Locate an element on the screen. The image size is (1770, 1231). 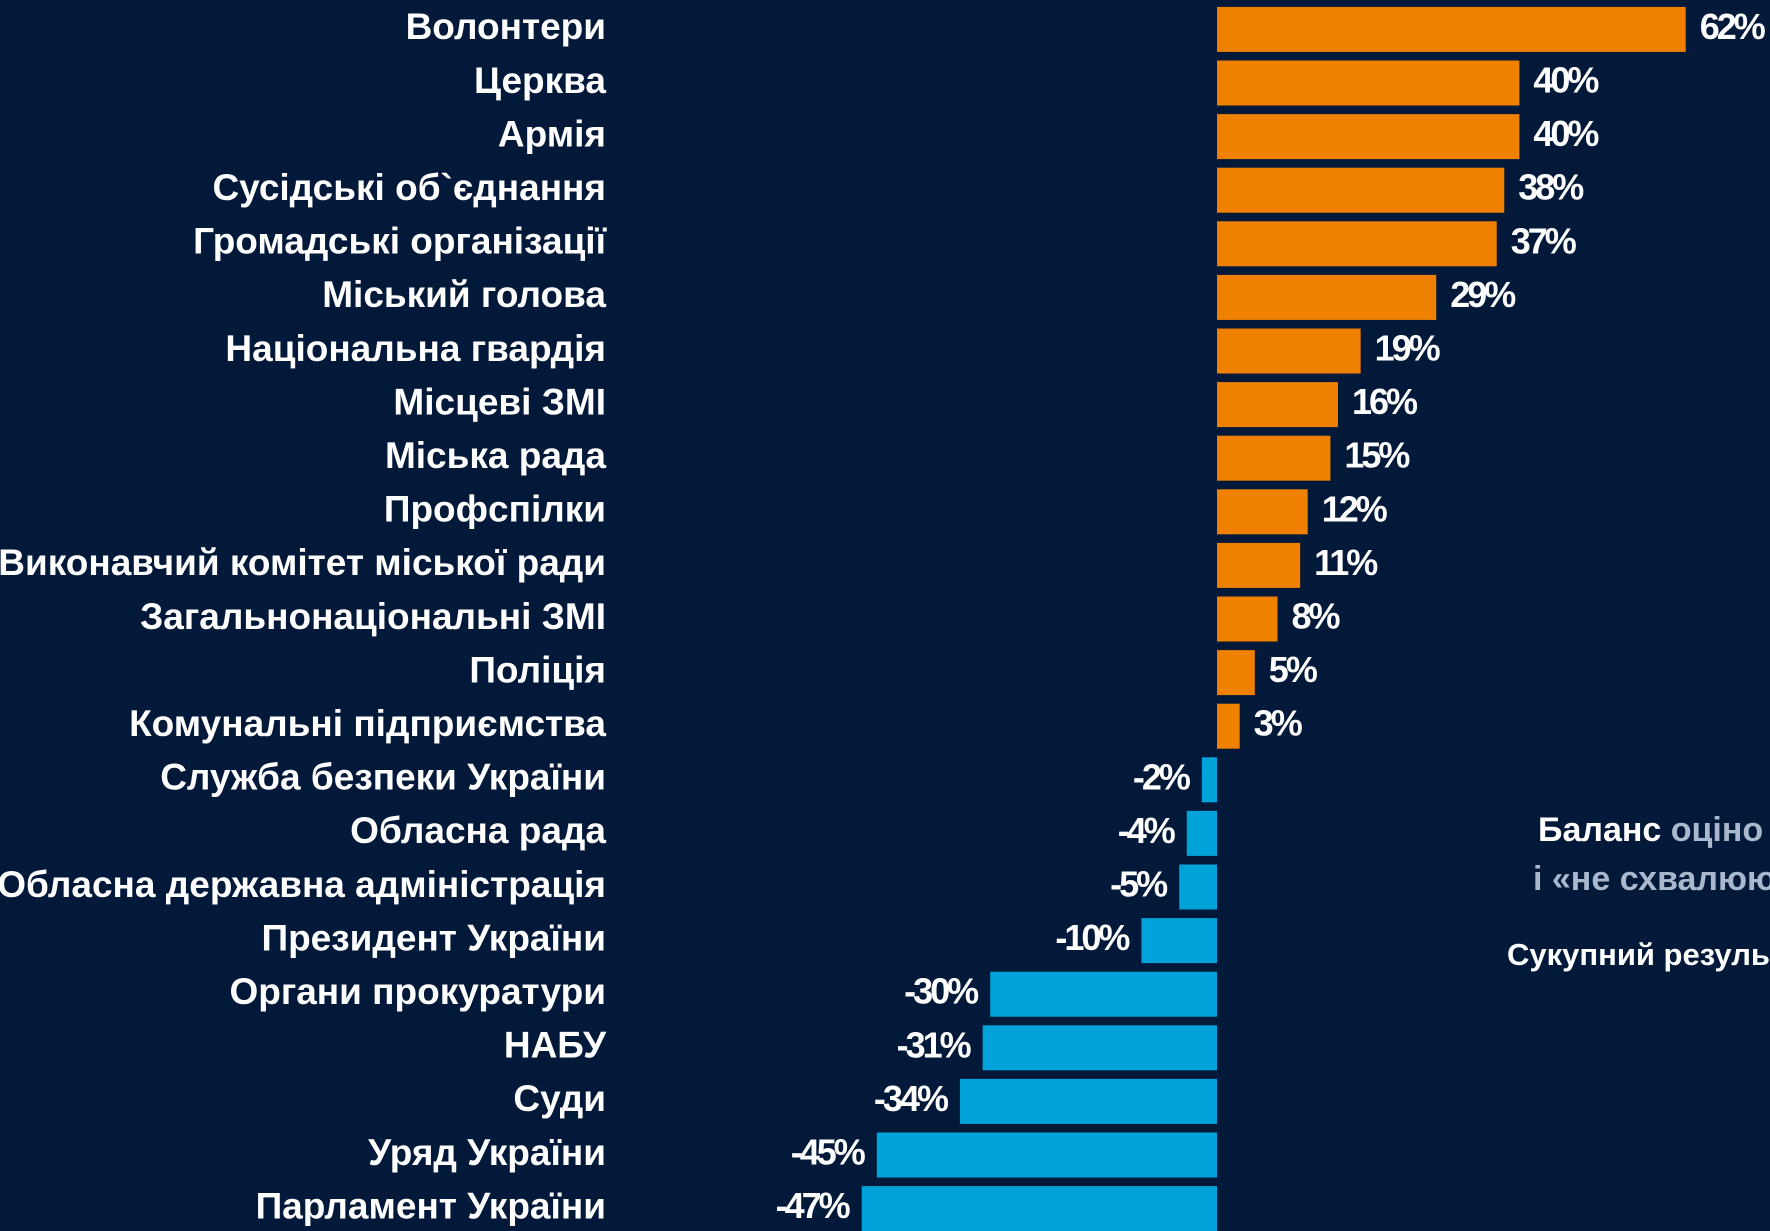
value-label: -4% is located at coordinates (1147, 830).